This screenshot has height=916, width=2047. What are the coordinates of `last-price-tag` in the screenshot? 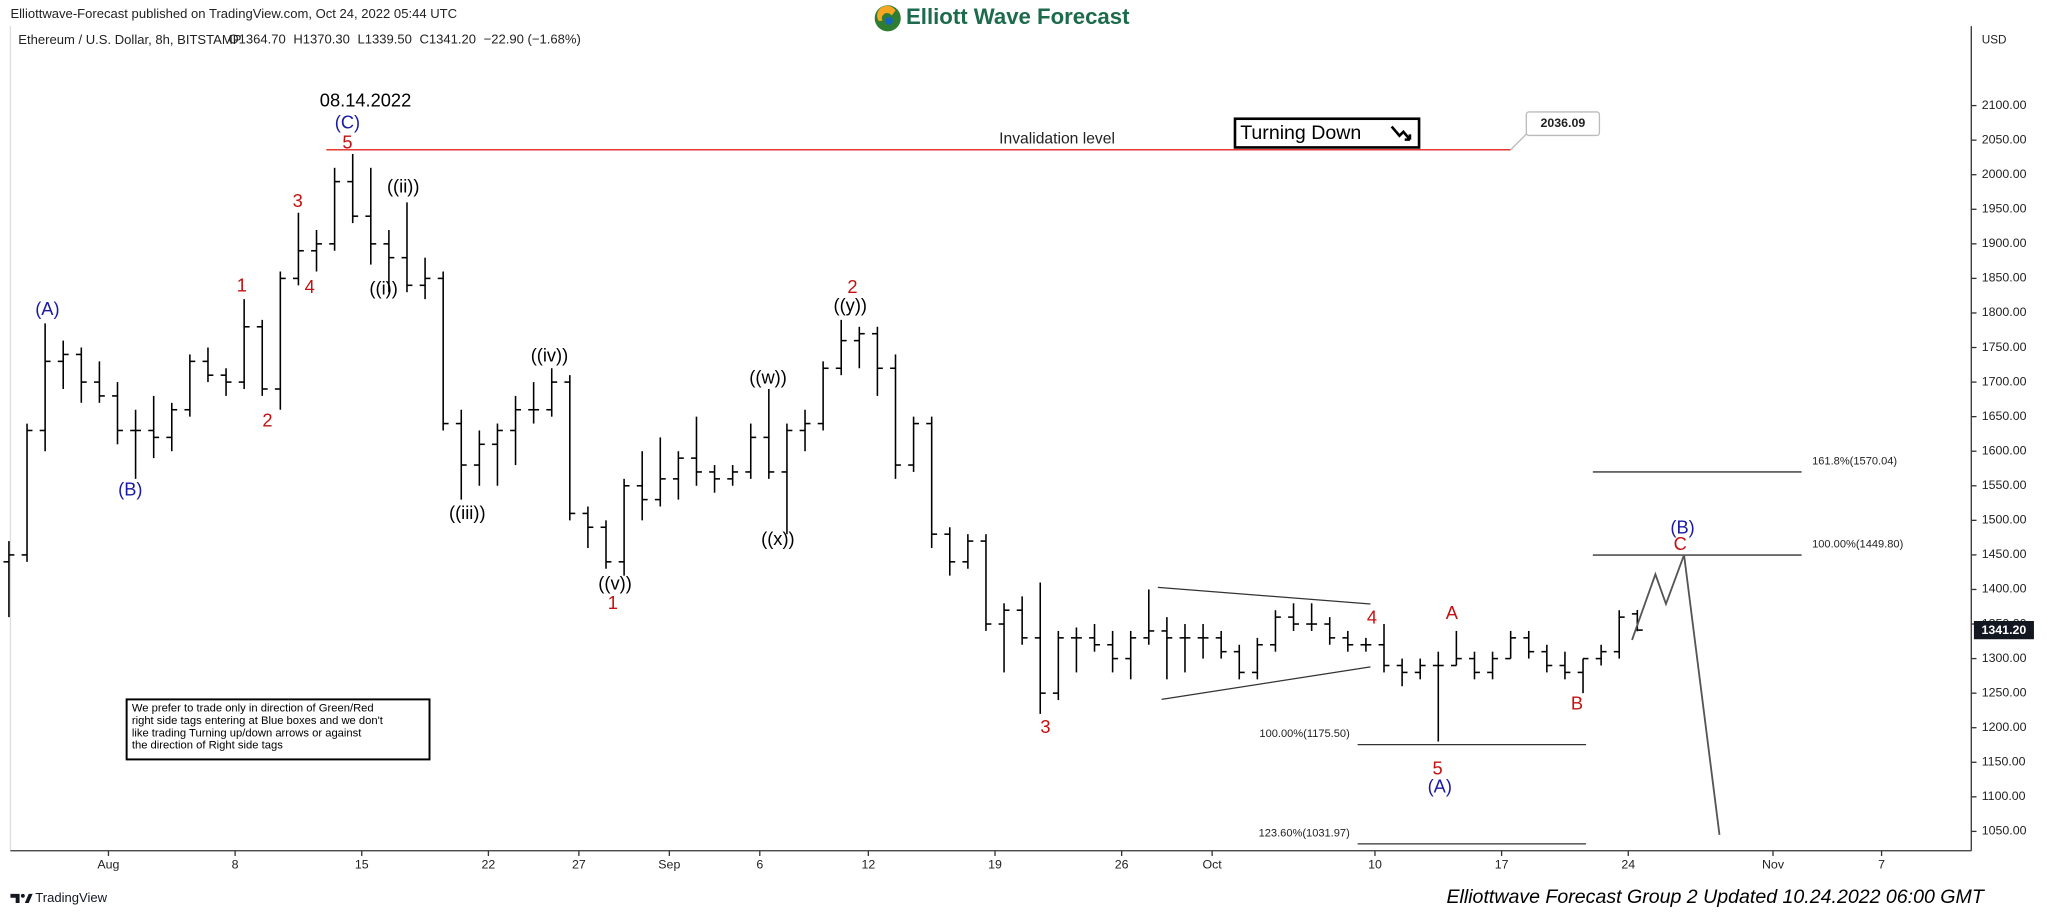 It's located at (2003, 630).